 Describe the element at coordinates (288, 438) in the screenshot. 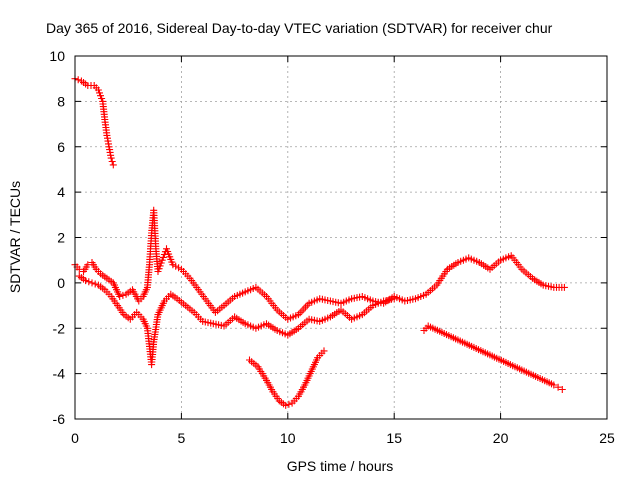

I see `x-tick-label: 10` at that location.